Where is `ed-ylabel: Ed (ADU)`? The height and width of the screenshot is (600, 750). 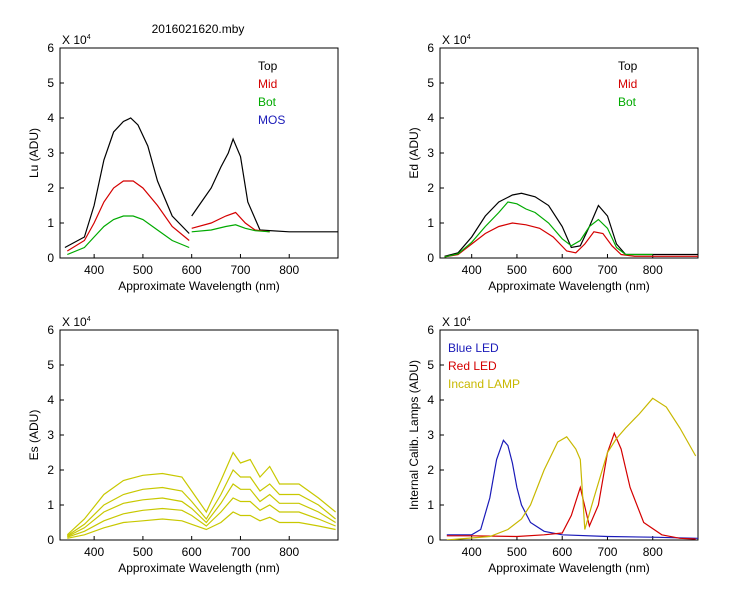
ed-ylabel: Ed (ADU) is located at coordinates (414, 152).